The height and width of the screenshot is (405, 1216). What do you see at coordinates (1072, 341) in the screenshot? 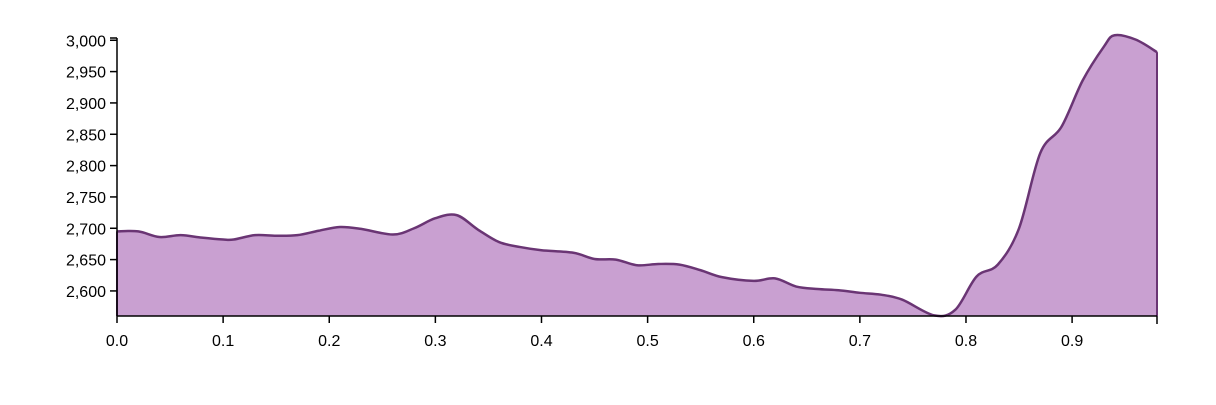
I see `x-tick-label: 0.9` at bounding box center [1072, 341].